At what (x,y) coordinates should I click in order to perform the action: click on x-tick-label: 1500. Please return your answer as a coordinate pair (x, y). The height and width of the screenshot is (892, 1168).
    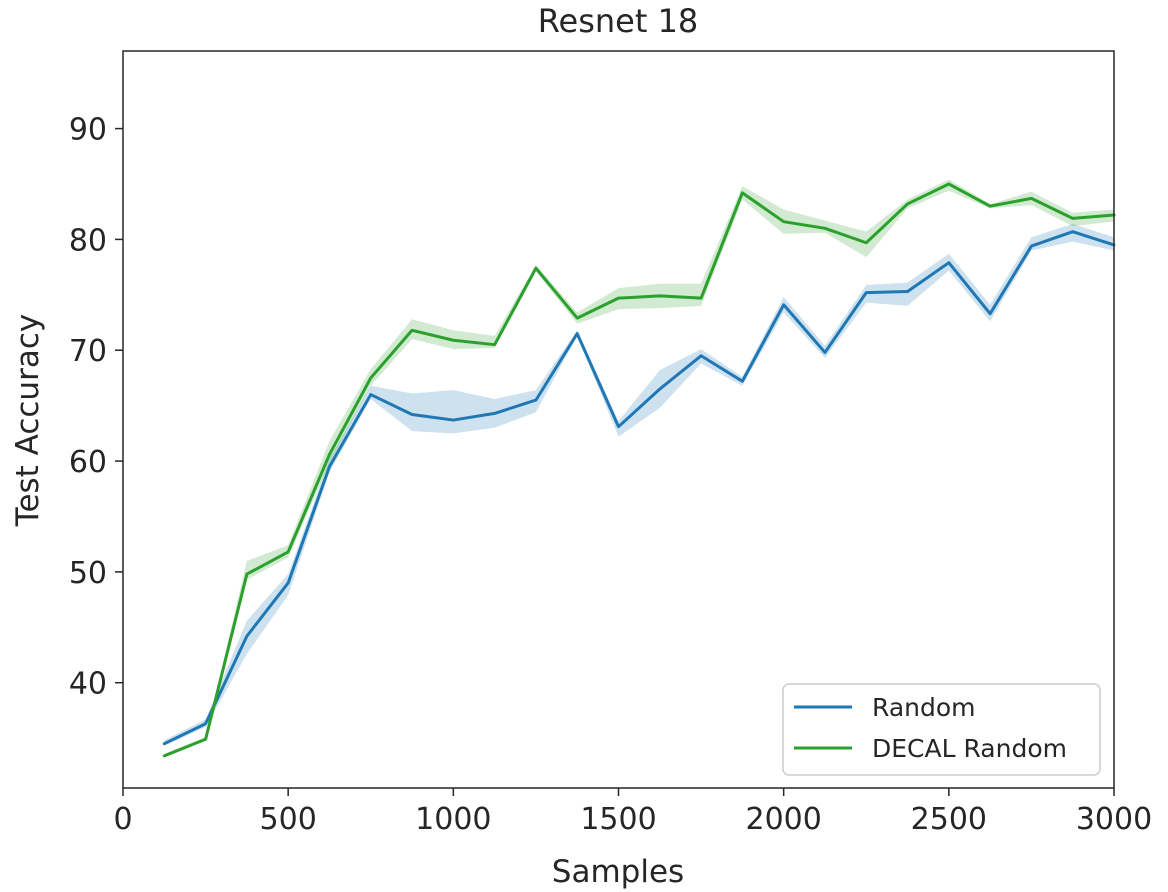
    Looking at the image, I should click on (618, 819).